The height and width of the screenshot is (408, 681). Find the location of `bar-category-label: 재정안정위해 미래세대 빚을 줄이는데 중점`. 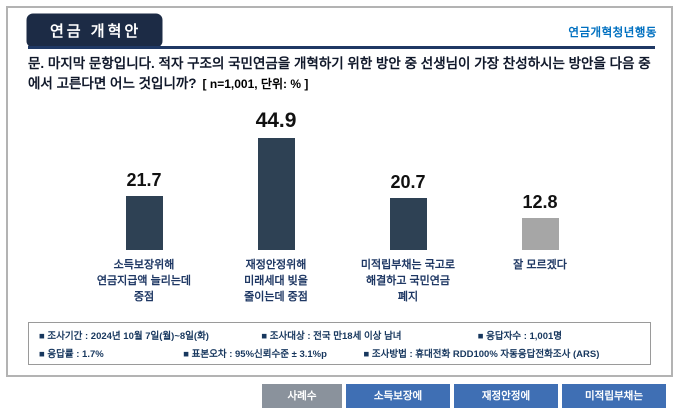

bar-category-label: 재정안정위해 미래세대 빚을 줄이는데 중점 is located at coordinates (276, 281).